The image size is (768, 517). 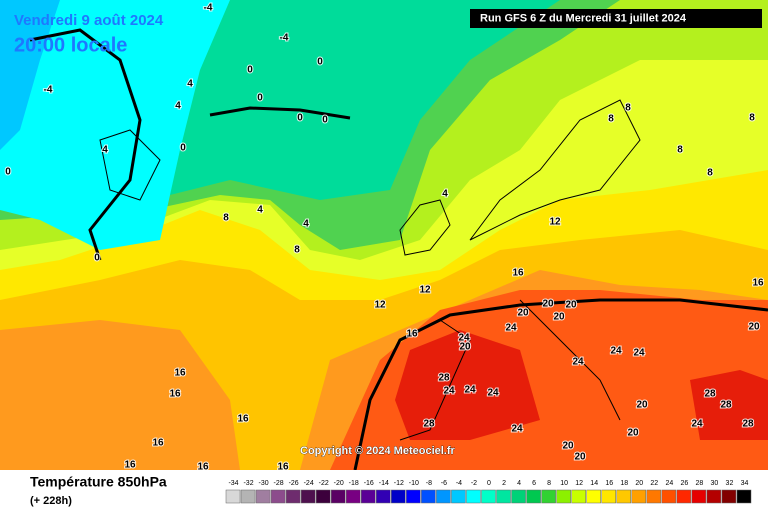 What do you see at coordinates (534, 483) in the screenshot?
I see `scale-label: 6` at bounding box center [534, 483].